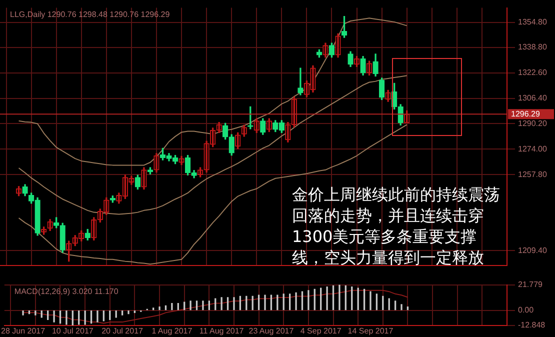 The width and height of the screenshot is (555, 337). I want to click on chart-title: LLG,Daily 1290.76 1298.48 1290.76 1296.29, so click(90, 15).